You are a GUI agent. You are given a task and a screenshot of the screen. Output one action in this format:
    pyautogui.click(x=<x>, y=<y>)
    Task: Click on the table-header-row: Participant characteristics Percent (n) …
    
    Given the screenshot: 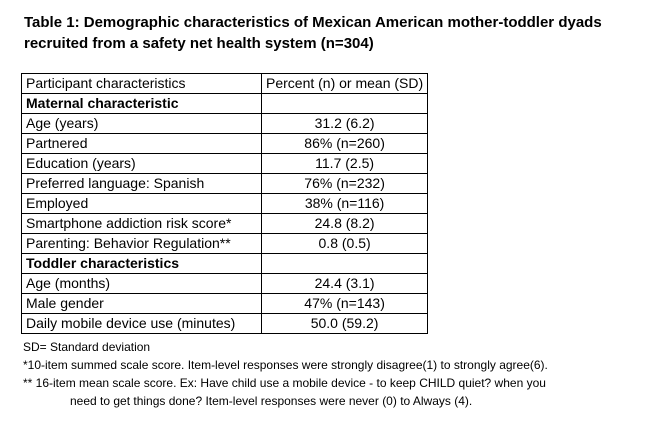 What is the action you would take?
    pyautogui.click(x=225, y=83)
    